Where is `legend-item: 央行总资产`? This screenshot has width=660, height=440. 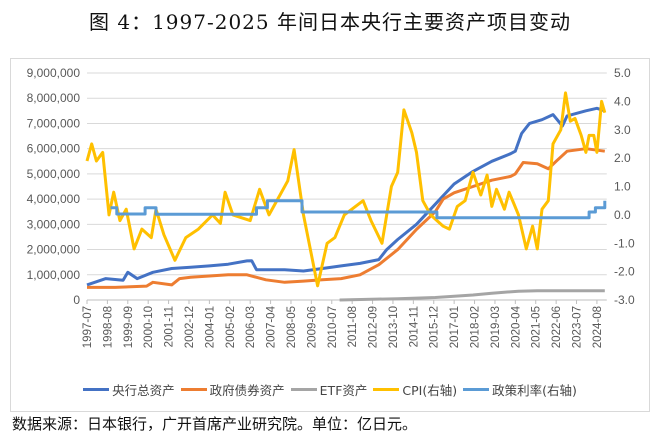
legend-item: 央行总资产 is located at coordinates (129, 389).